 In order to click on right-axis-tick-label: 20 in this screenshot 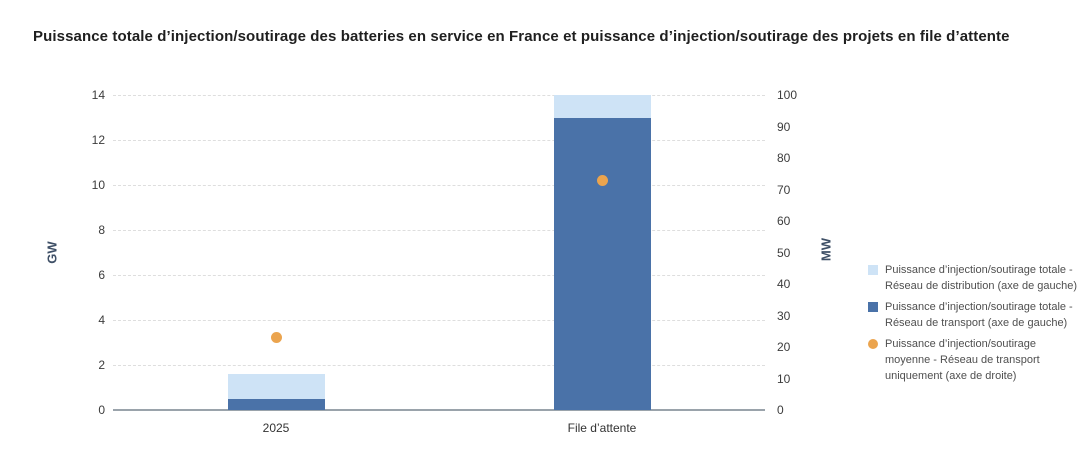, I will do `click(784, 347)`.